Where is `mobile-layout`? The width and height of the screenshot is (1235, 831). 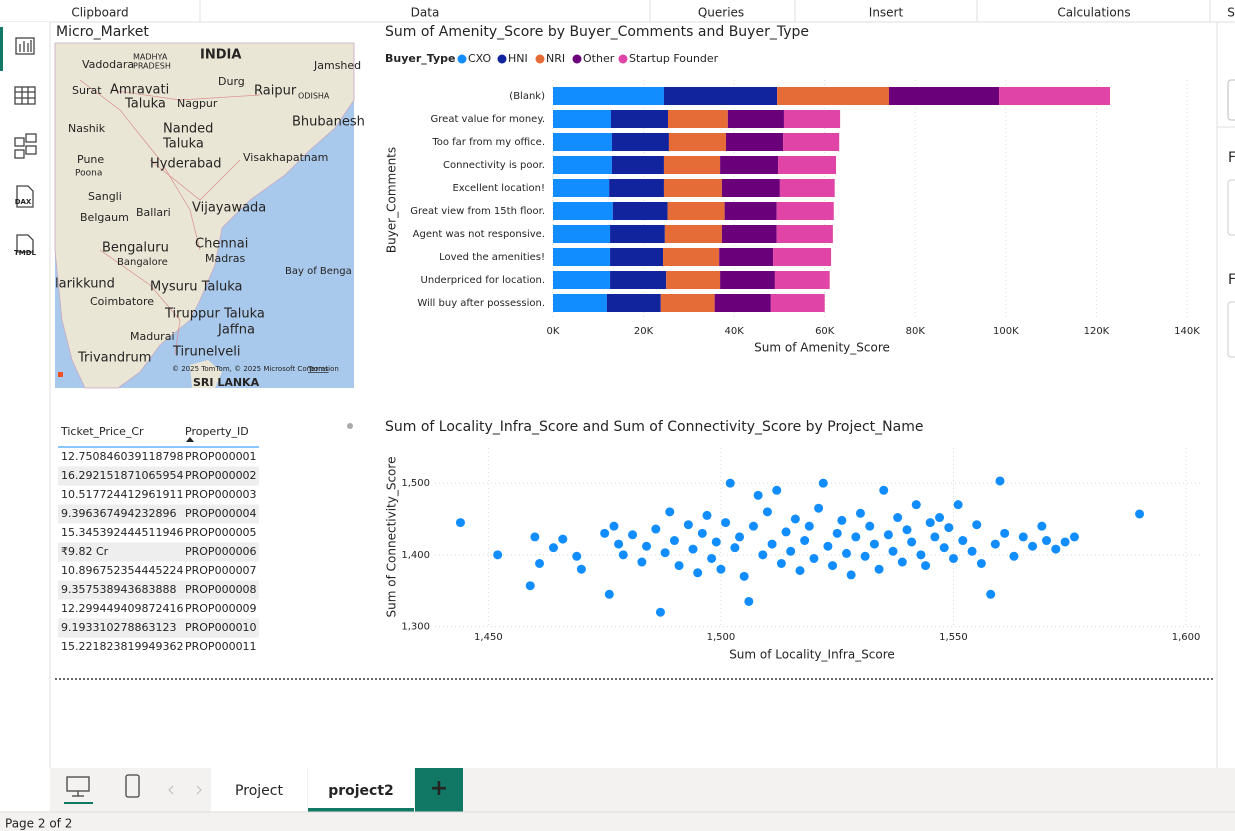
mobile-layout is located at coordinates (132, 786).